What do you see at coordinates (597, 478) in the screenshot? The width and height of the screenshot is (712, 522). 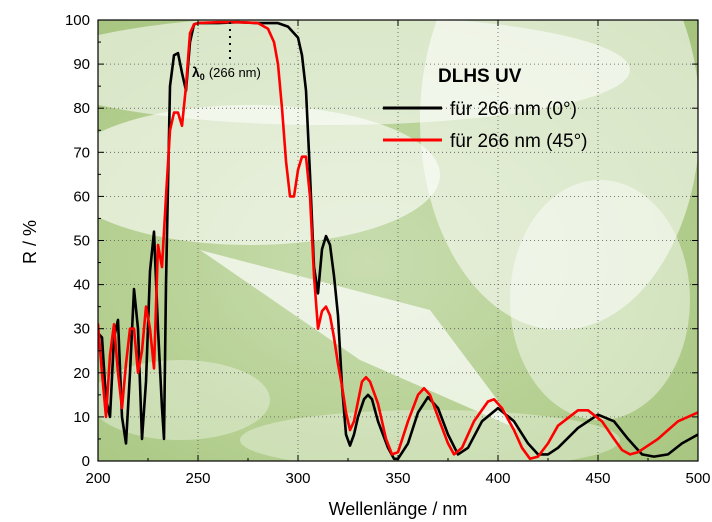 I see `x-tick-label: 450` at bounding box center [597, 478].